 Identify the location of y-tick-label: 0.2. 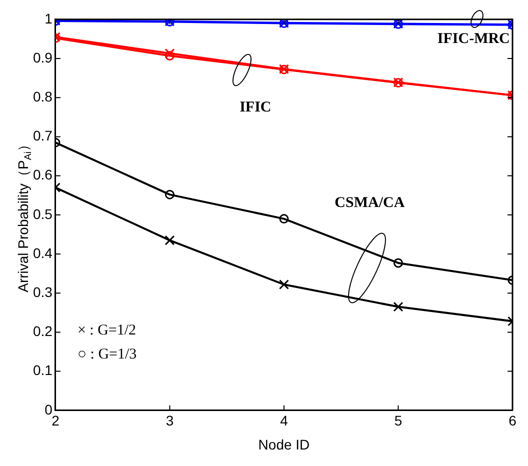
(42, 331).